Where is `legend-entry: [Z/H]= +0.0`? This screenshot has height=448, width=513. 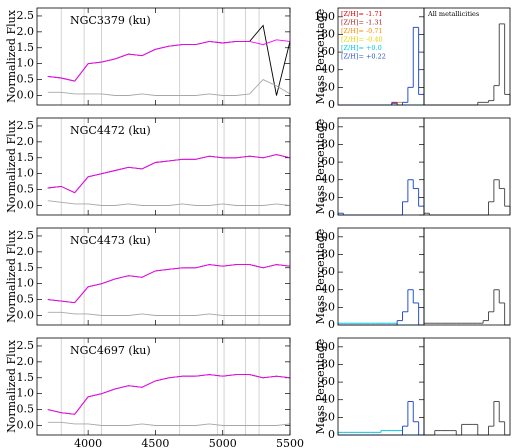
legend-entry: [Z/H]= +0.0 is located at coordinates (361, 48).